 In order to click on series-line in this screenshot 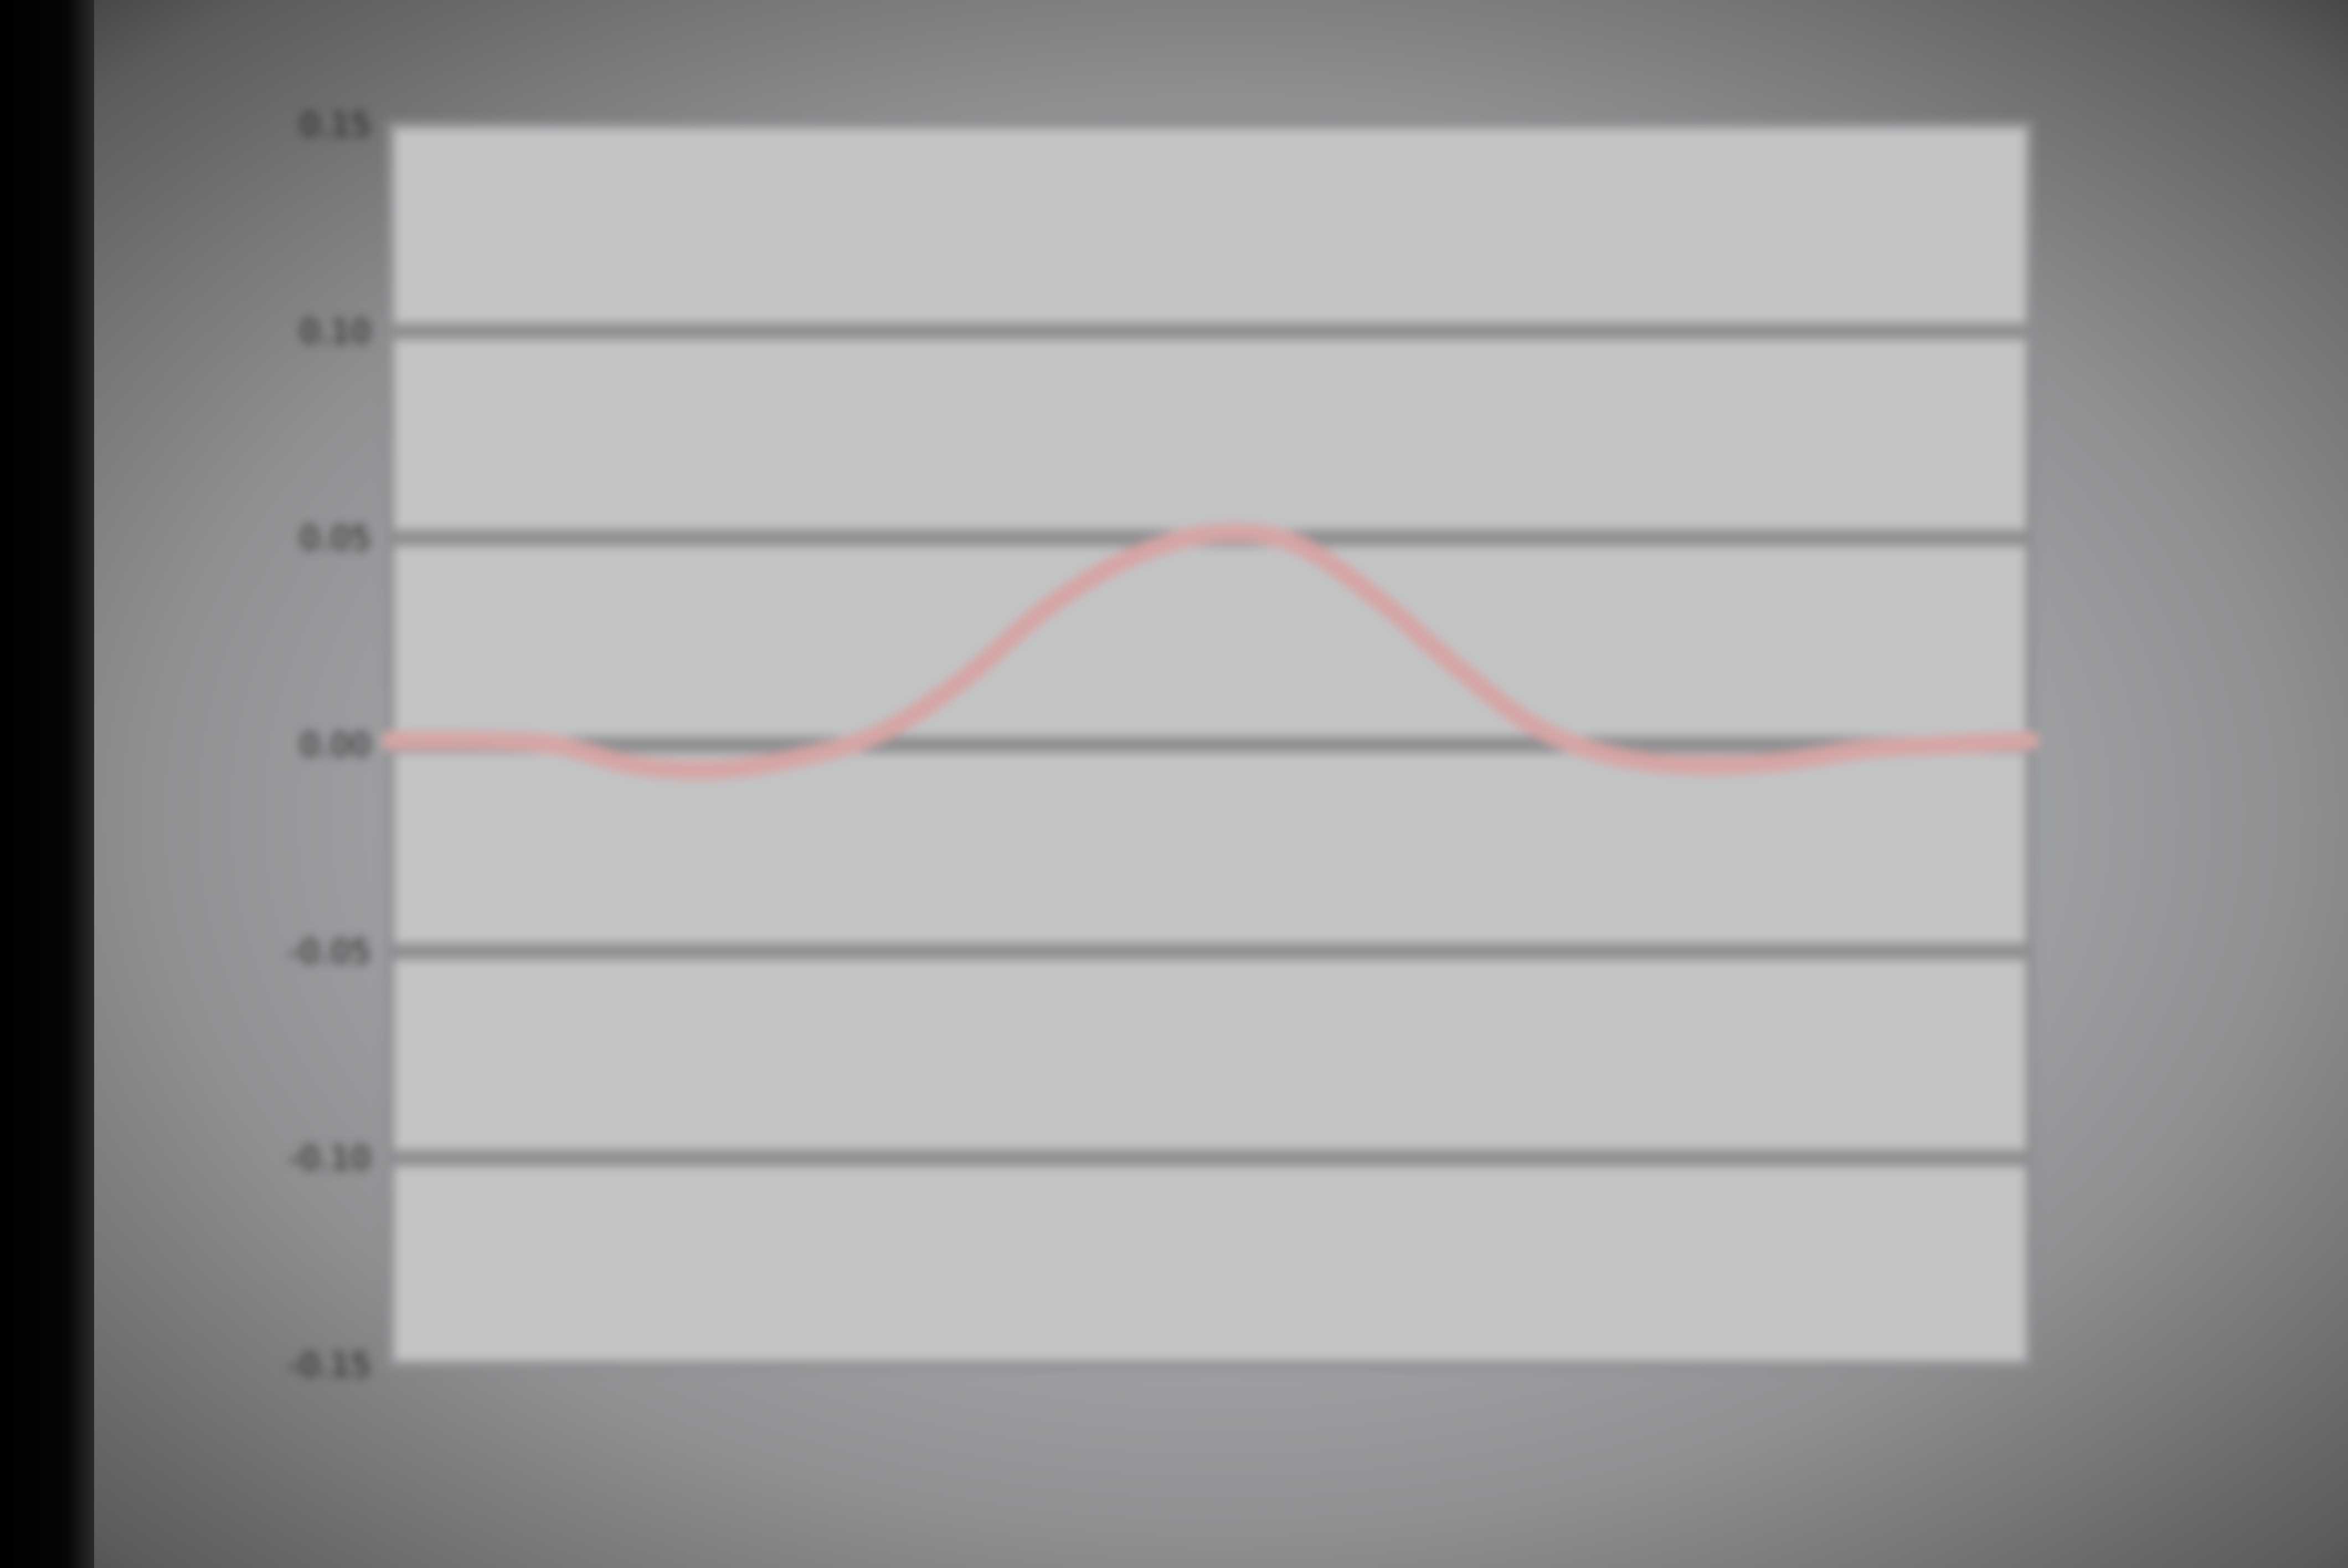, I will do `click(1210, 651)`.